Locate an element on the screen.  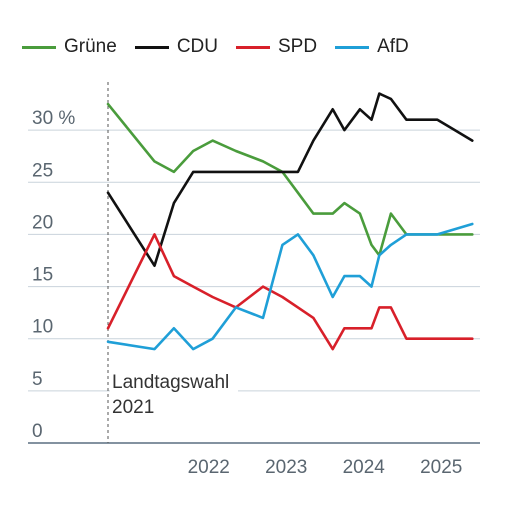
y-axis-ticks: 0 5 10 15 20 25 30 % is located at coordinates (53, 275).